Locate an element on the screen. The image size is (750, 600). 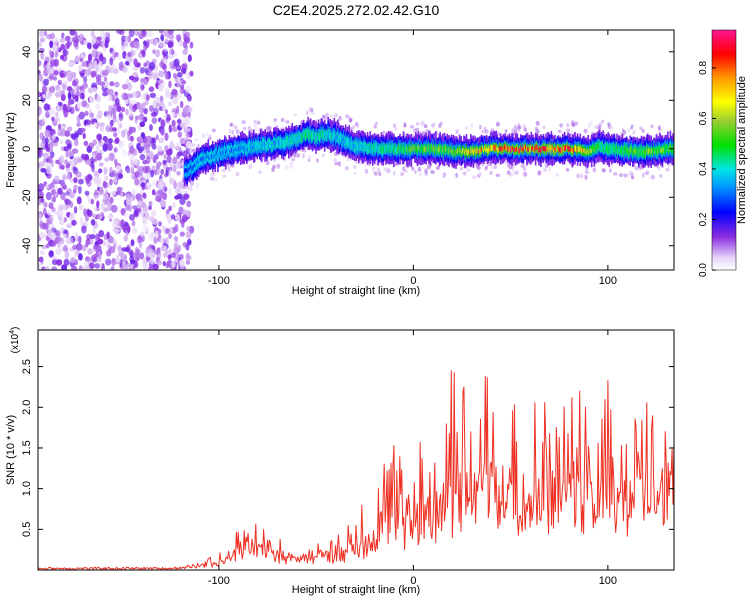
snr-multiplier-label: (x104) is located at coordinates (15, 340).